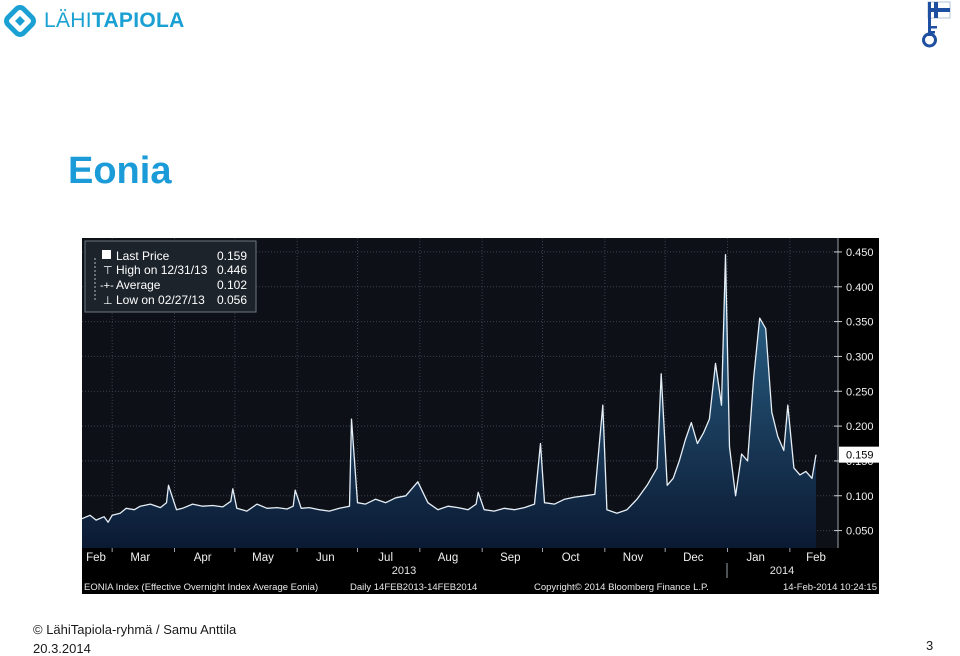  What do you see at coordinates (693, 558) in the screenshot?
I see `x-tick-label: Dec` at bounding box center [693, 558].